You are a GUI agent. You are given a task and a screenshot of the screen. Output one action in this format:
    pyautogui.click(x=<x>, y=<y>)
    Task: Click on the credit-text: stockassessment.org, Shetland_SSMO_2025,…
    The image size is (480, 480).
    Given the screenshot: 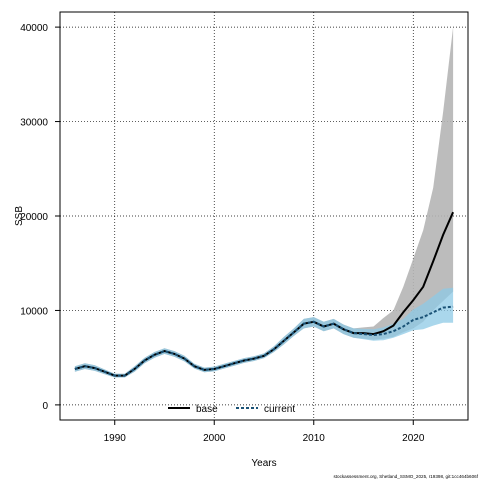 What is the action you would take?
    pyautogui.click(x=405, y=476)
    